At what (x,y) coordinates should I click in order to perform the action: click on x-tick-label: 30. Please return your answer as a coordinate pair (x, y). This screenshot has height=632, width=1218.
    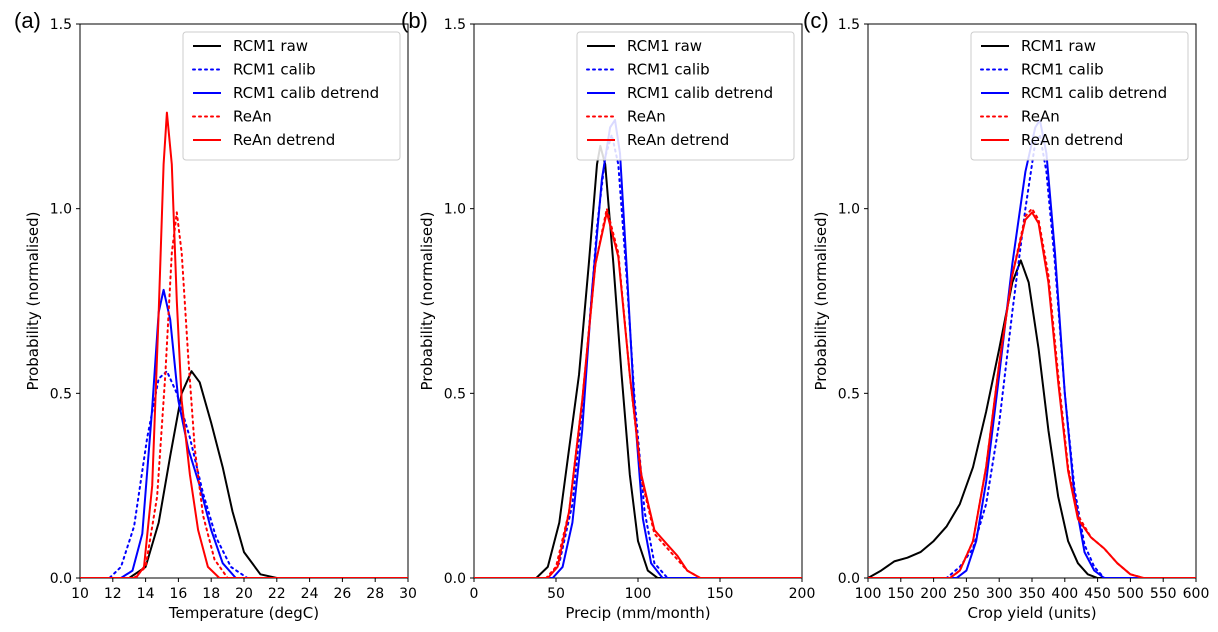
    Looking at the image, I should click on (408, 594).